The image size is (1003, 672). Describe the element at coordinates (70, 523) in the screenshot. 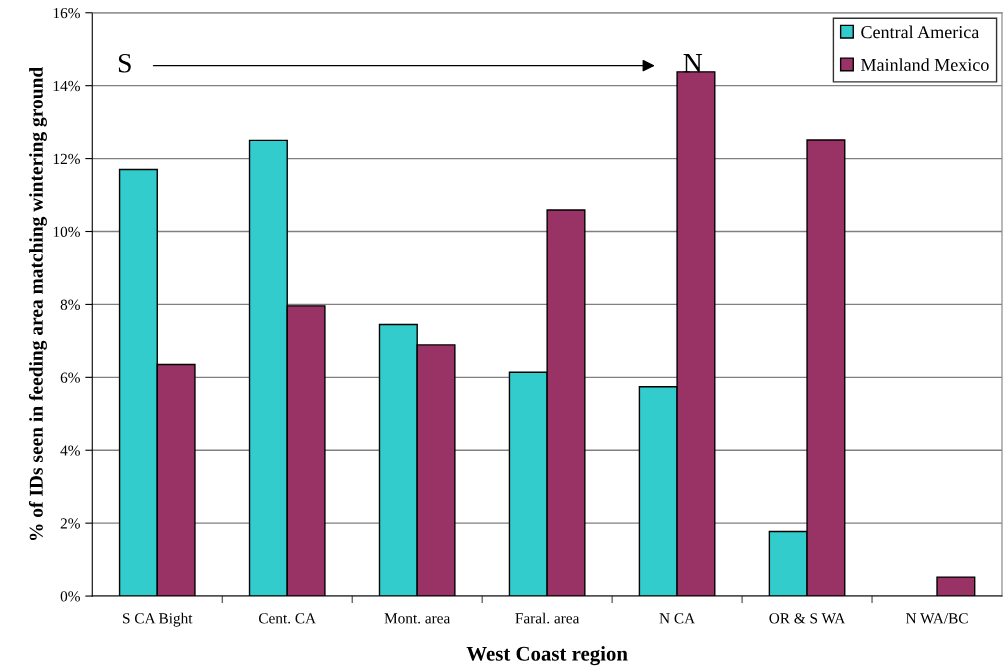

I see `y-tick-label: 2%` at that location.